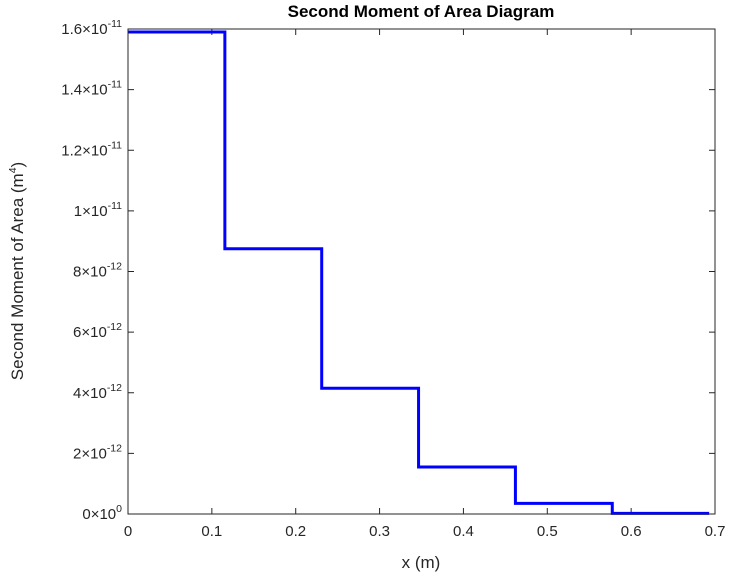 This screenshot has width=734, height=575. Describe the element at coordinates (97, 452) in the screenshot. I see `y-tick-label-1: 2×10⁻¹²` at that location.